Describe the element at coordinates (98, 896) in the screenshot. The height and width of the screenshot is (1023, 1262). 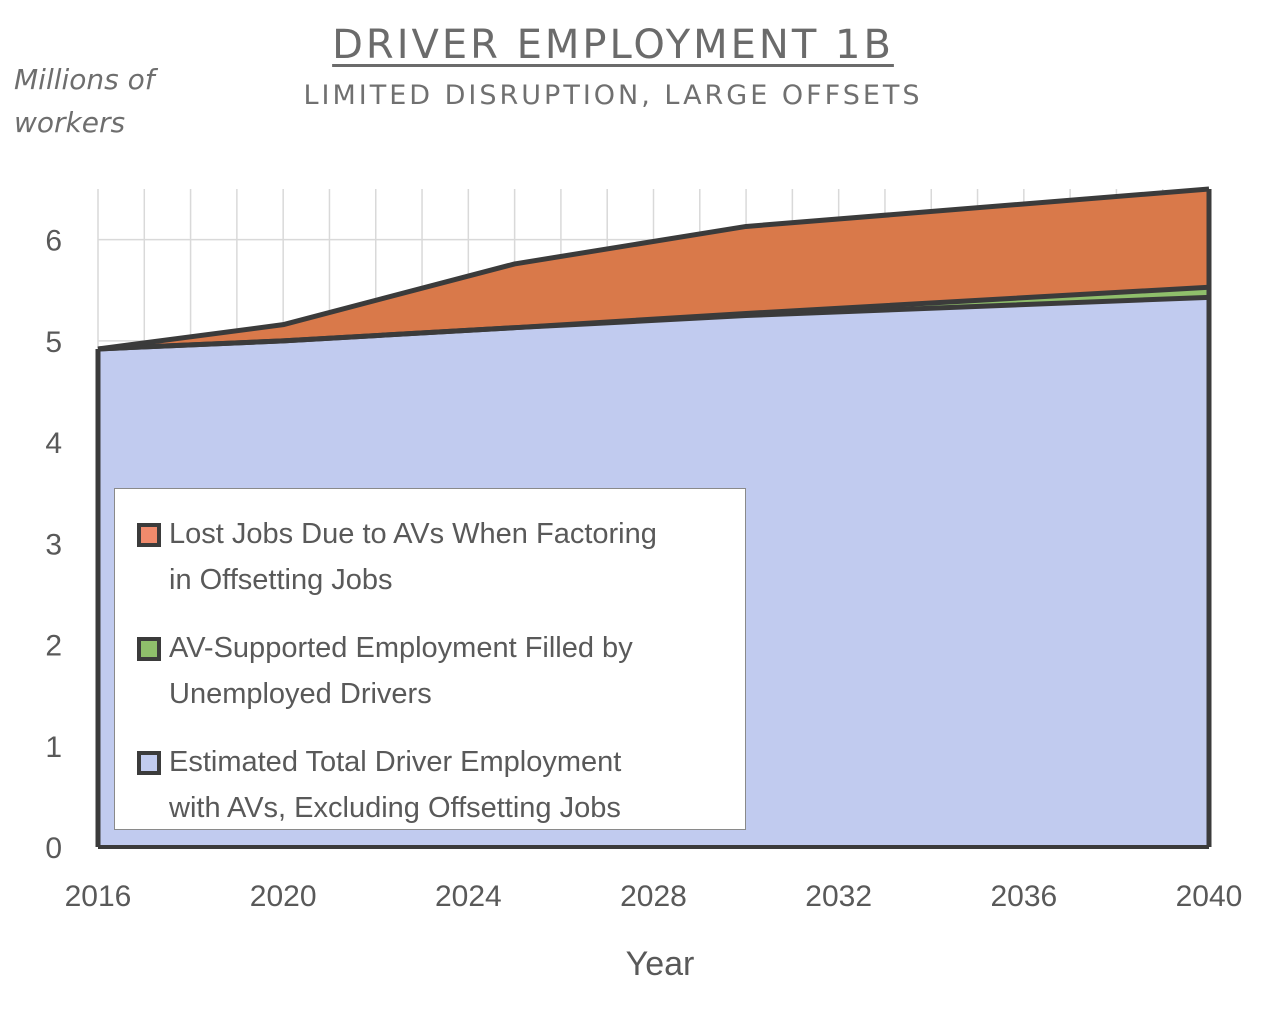
I see `x-tick-label: 2016` at that location.